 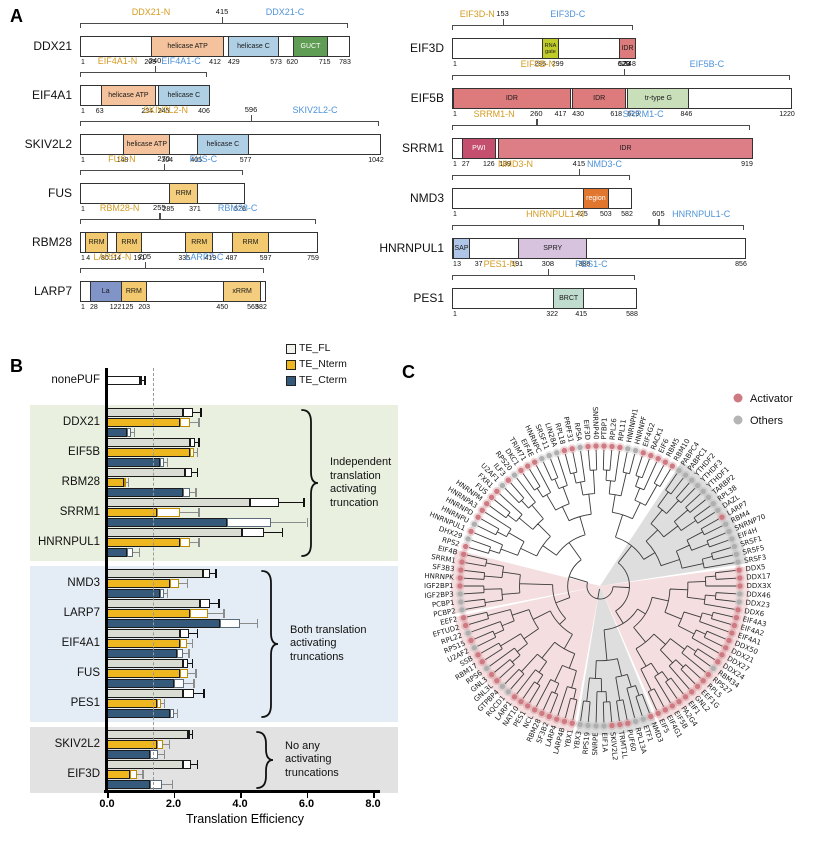 What do you see at coordinates (144, 307) in the screenshot?
I see `boundary-tick-label: 203` at bounding box center [144, 307].